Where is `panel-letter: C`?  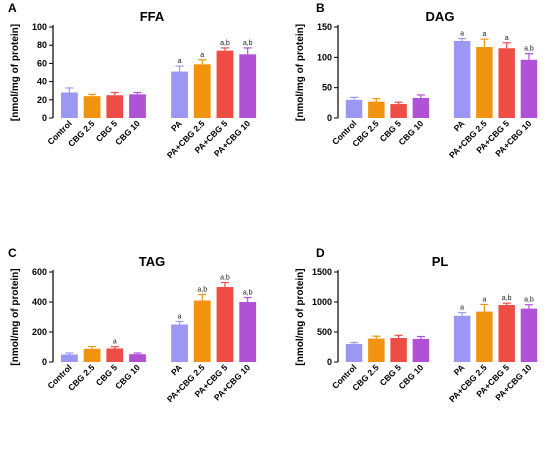 panel-letter: C is located at coordinates (12, 253).